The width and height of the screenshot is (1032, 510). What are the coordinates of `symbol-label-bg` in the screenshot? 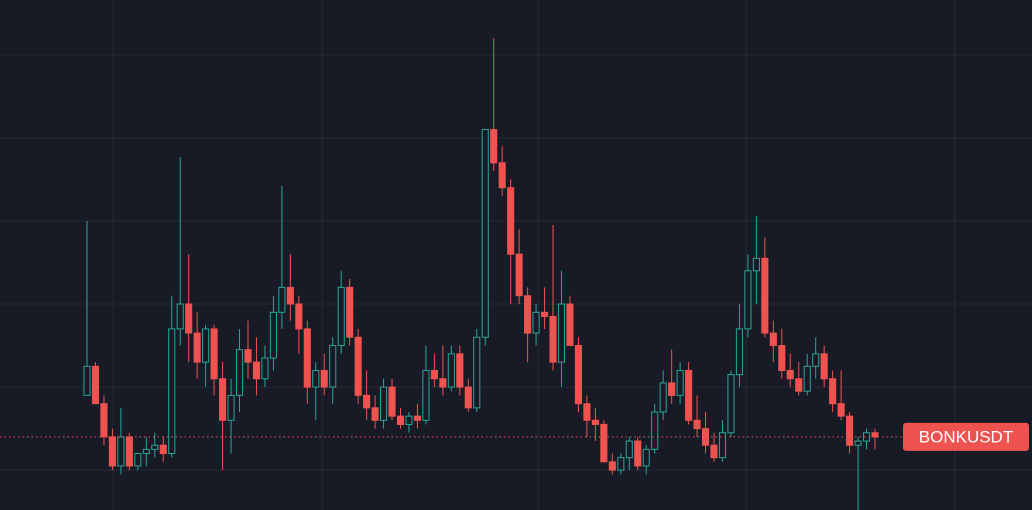 It's located at (966, 436).